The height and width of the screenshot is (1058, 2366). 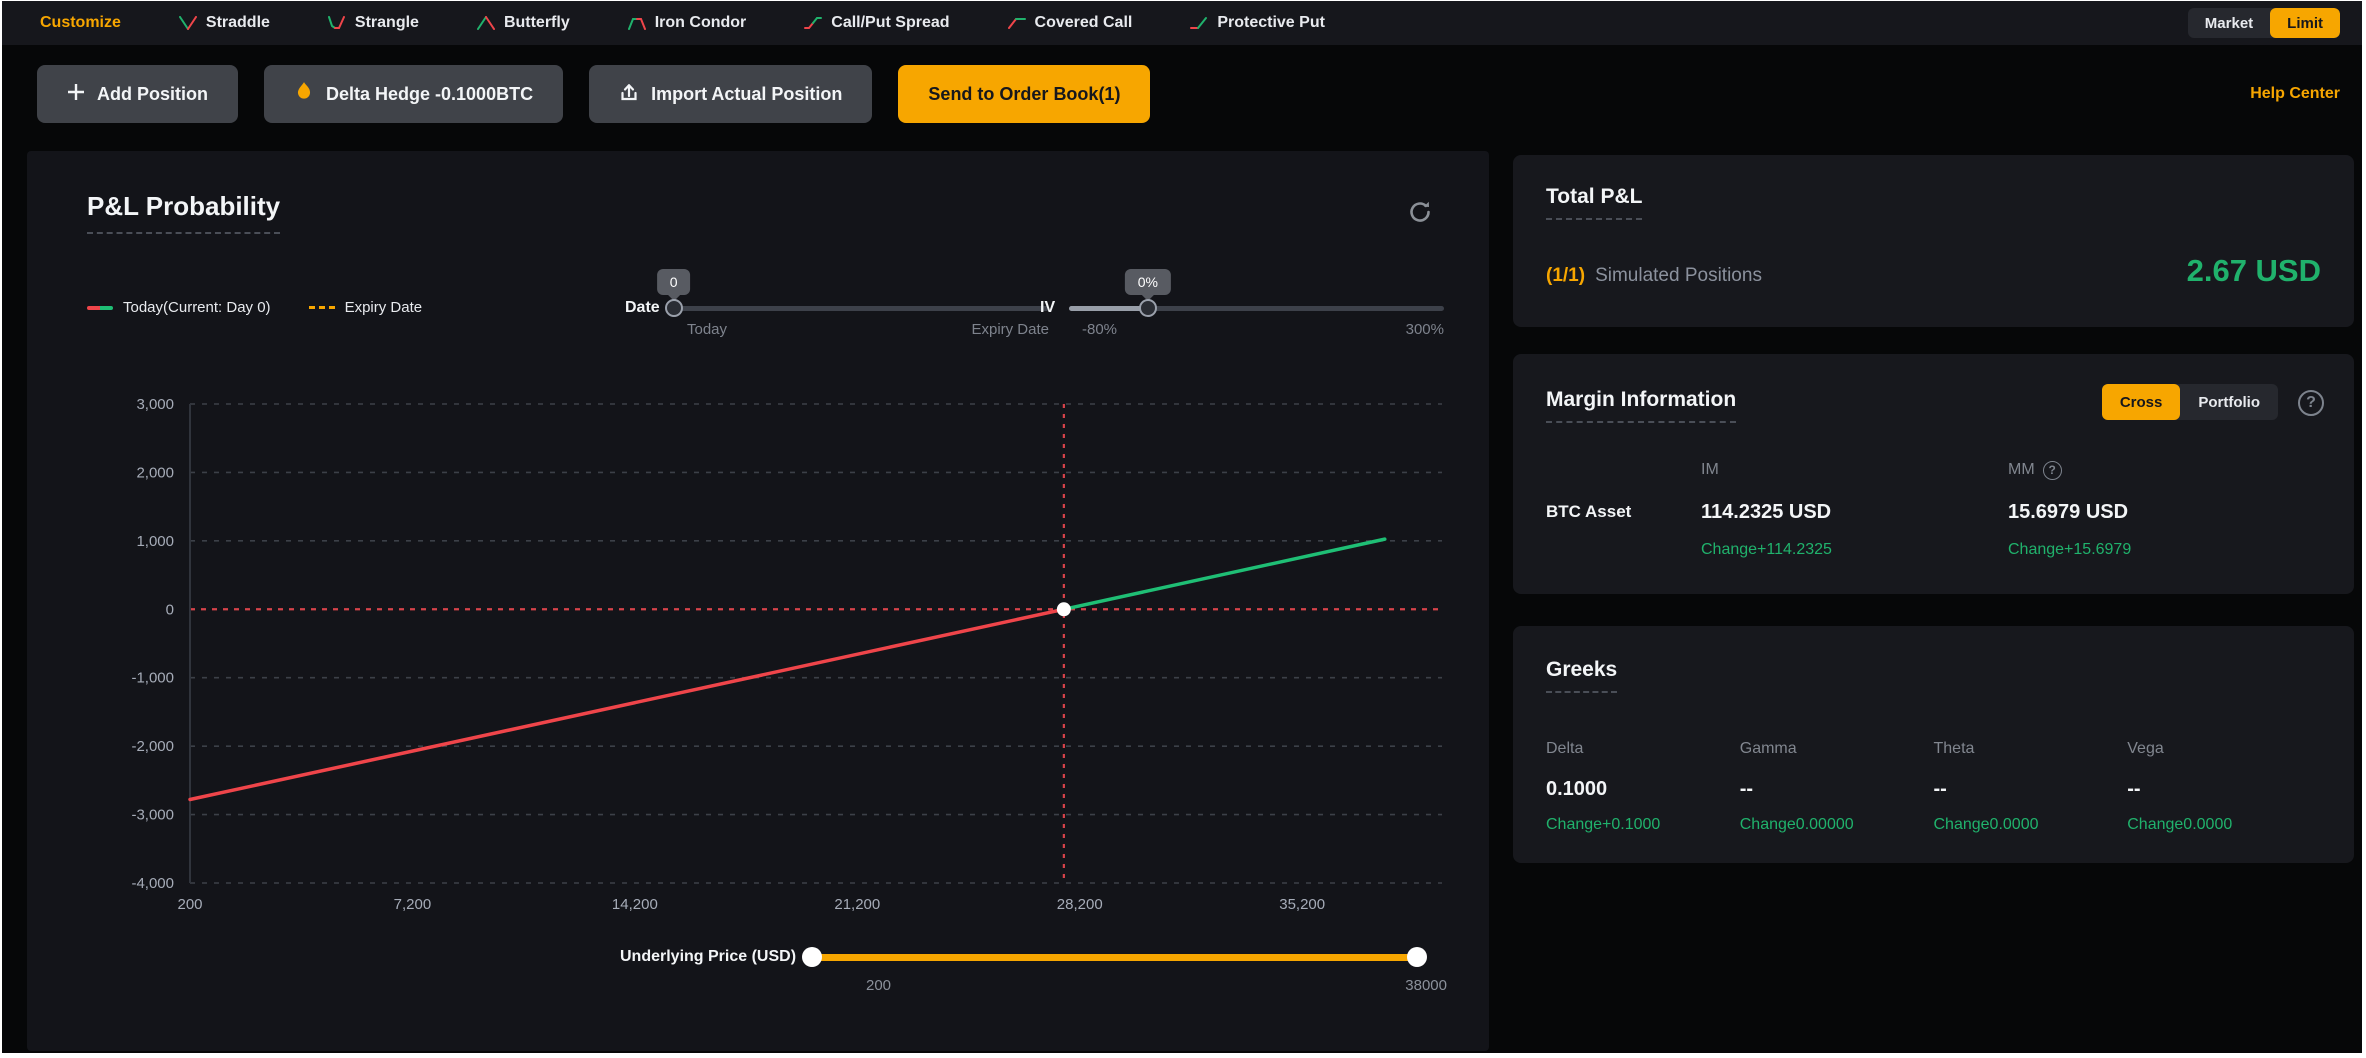 What do you see at coordinates (707, 329) in the screenshot?
I see `date-slider-min-label: Today` at bounding box center [707, 329].